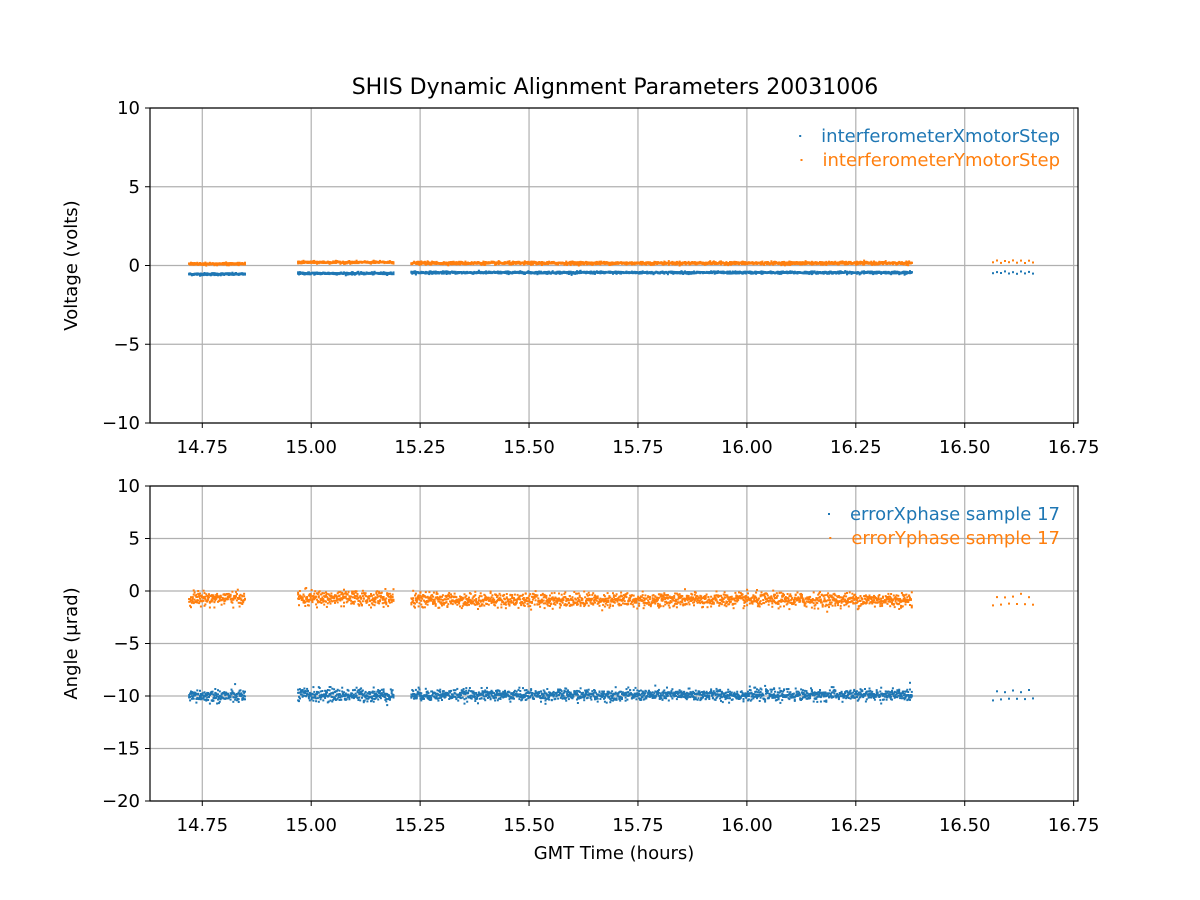 The width and height of the screenshot is (1200, 900). What do you see at coordinates (800, 136) in the screenshot?
I see `legend-marker` at bounding box center [800, 136].